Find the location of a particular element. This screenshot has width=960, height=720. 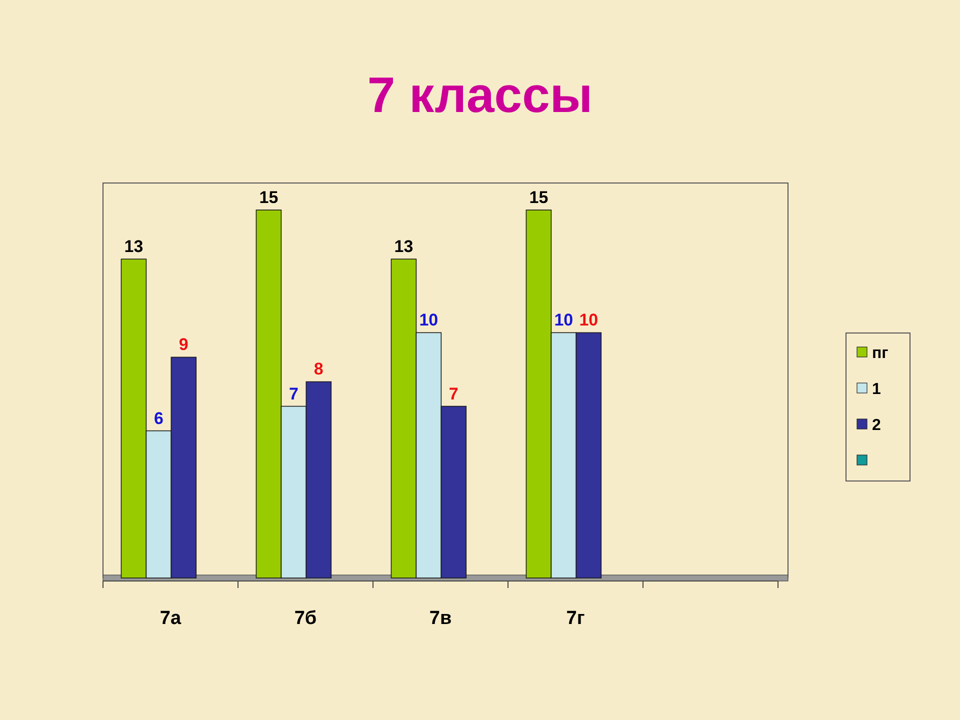

data-label: 8 is located at coordinates (319, 369).